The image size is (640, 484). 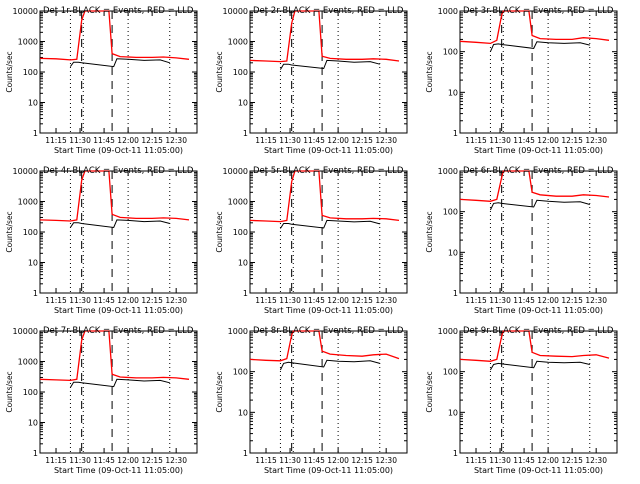 What do you see at coordinates (328, 11) in the screenshot?
I see `panel-title: Det 2r BLACK = Events, RED = LLD` at bounding box center [328, 11].